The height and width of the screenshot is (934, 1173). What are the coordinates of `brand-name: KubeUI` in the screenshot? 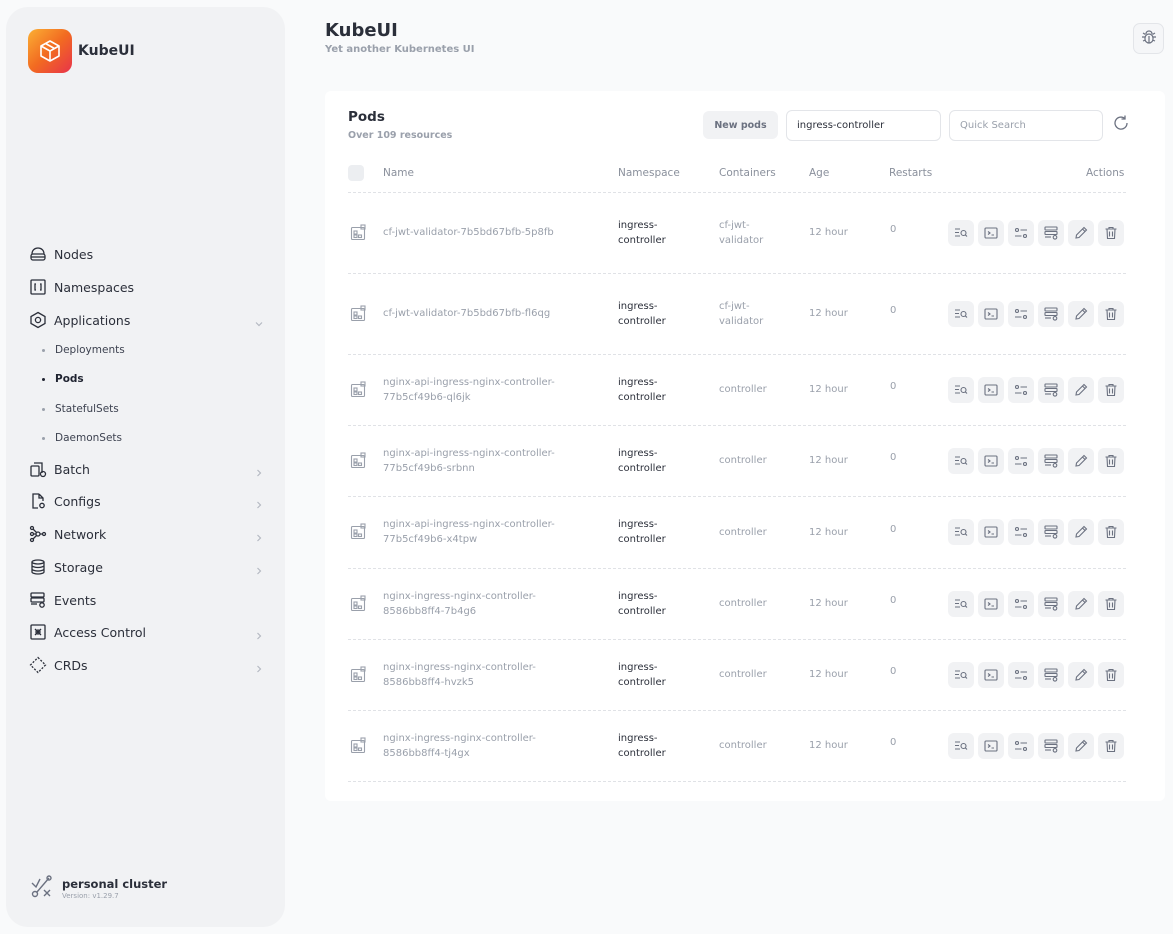 It's located at (106, 51).